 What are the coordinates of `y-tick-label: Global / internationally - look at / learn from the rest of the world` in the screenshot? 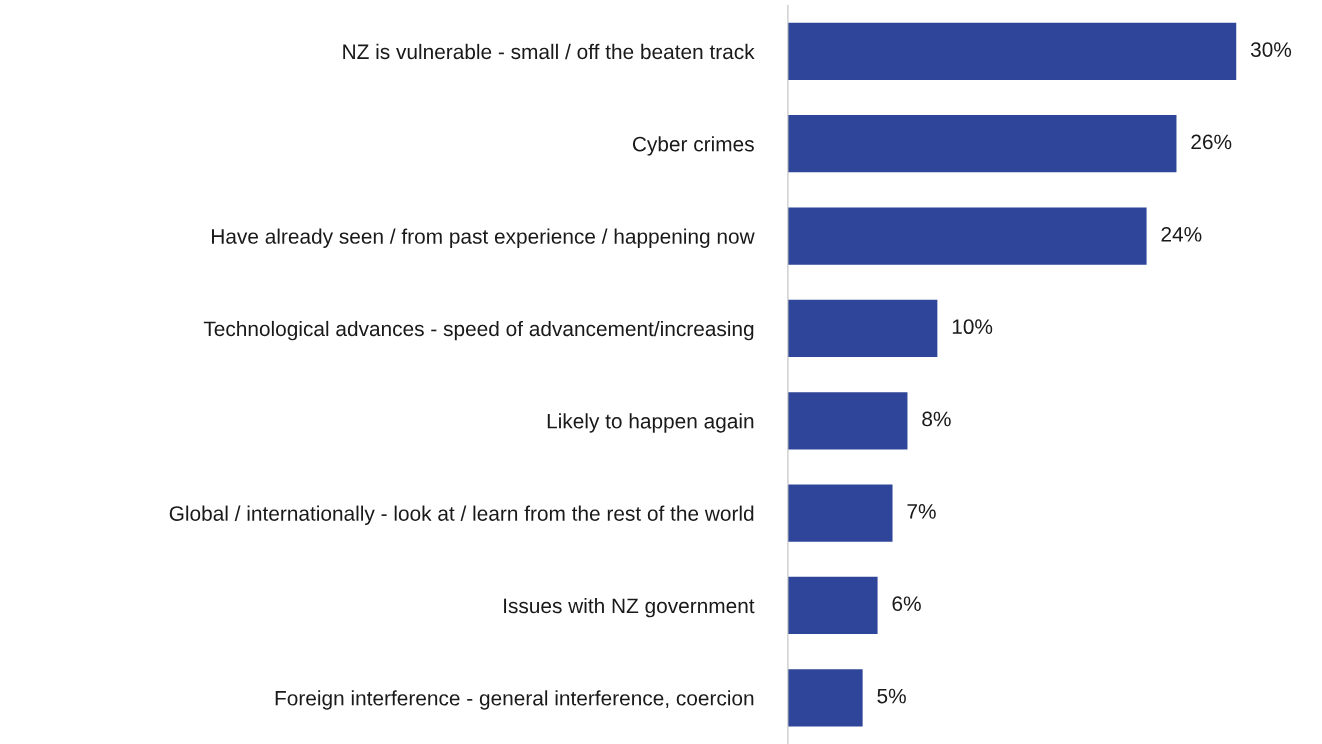 It's located at (461, 515).